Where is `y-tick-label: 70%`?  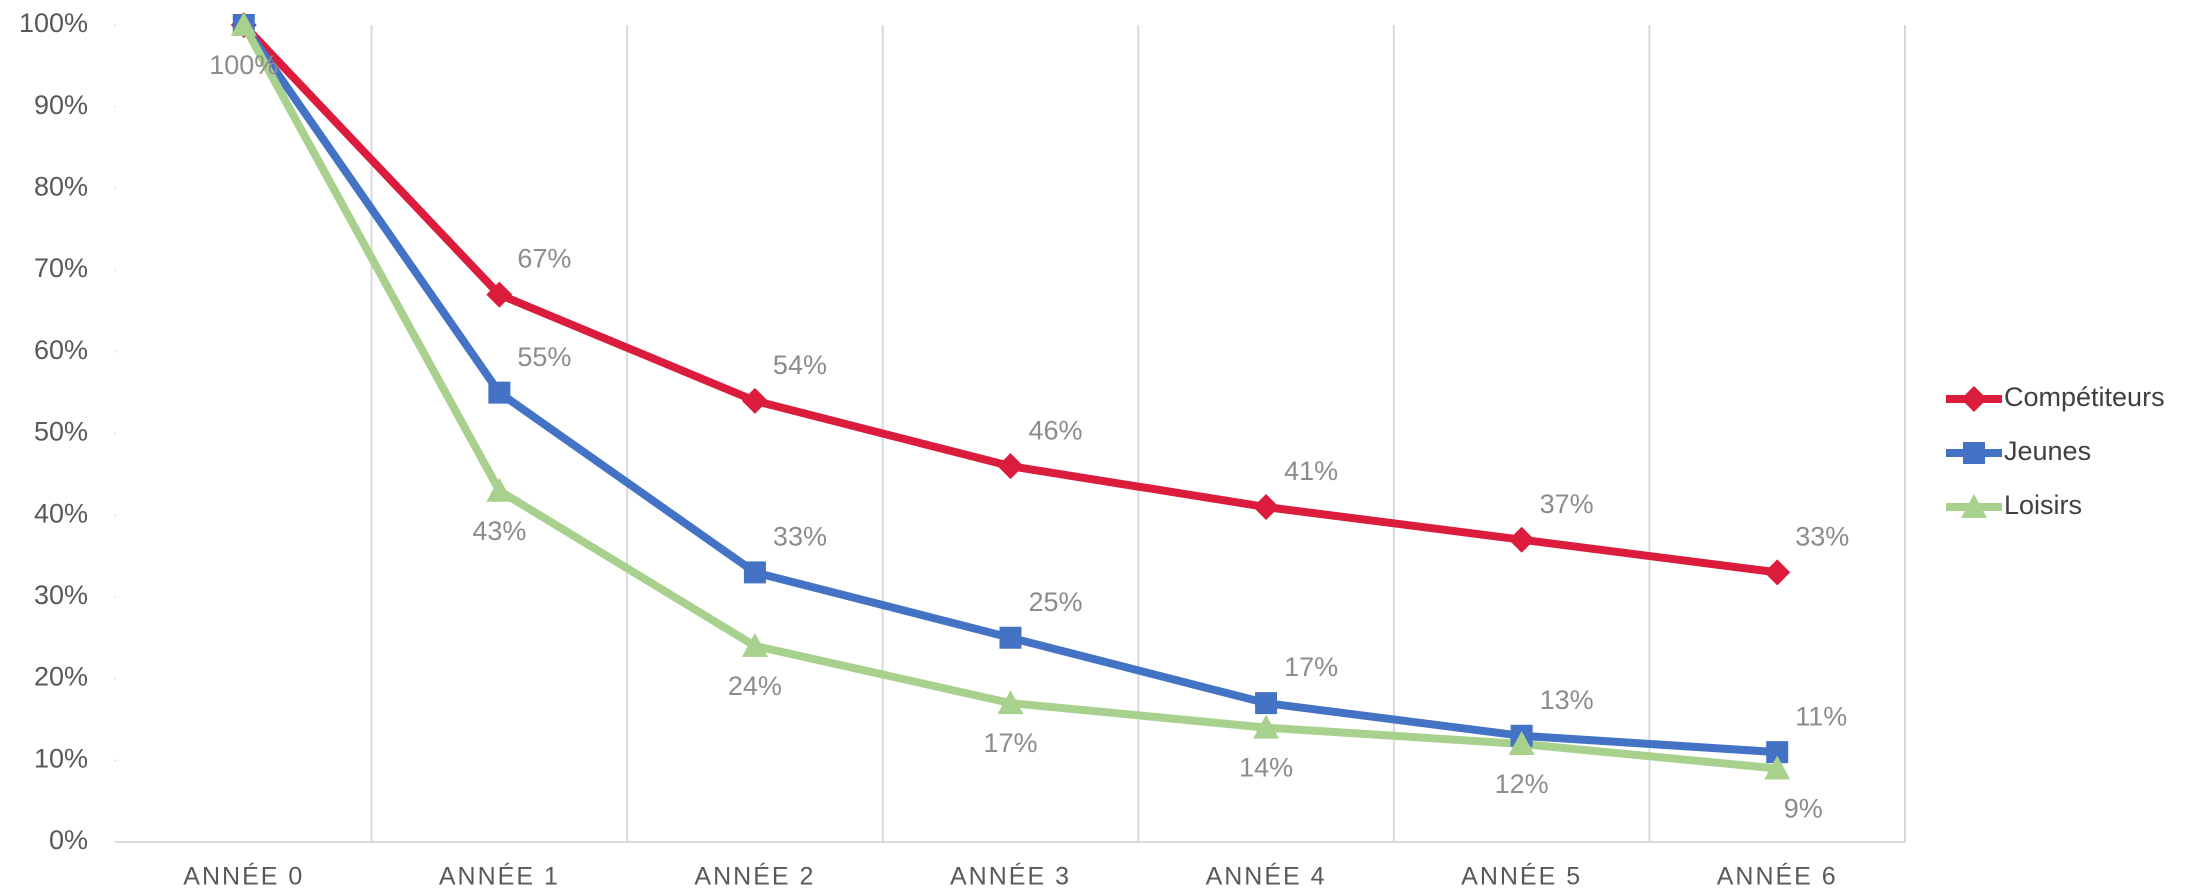
y-tick-label: 70% is located at coordinates (61, 268).